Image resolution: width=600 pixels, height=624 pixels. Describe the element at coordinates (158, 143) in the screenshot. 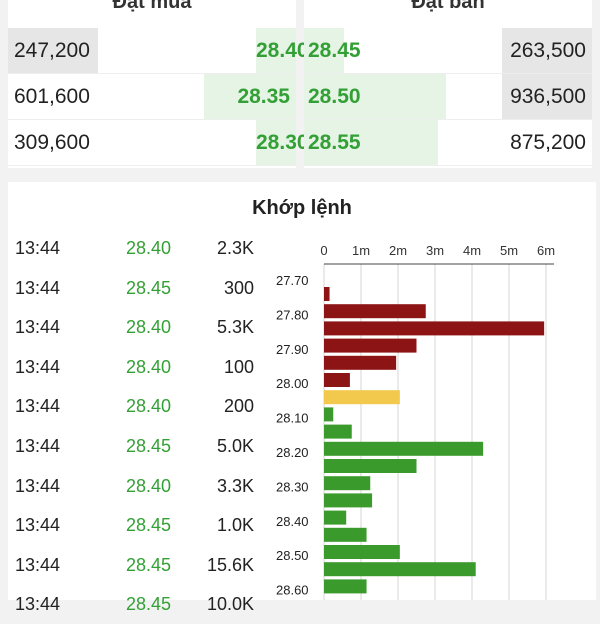

I see `buy-row: 309,600 28.30` at that location.